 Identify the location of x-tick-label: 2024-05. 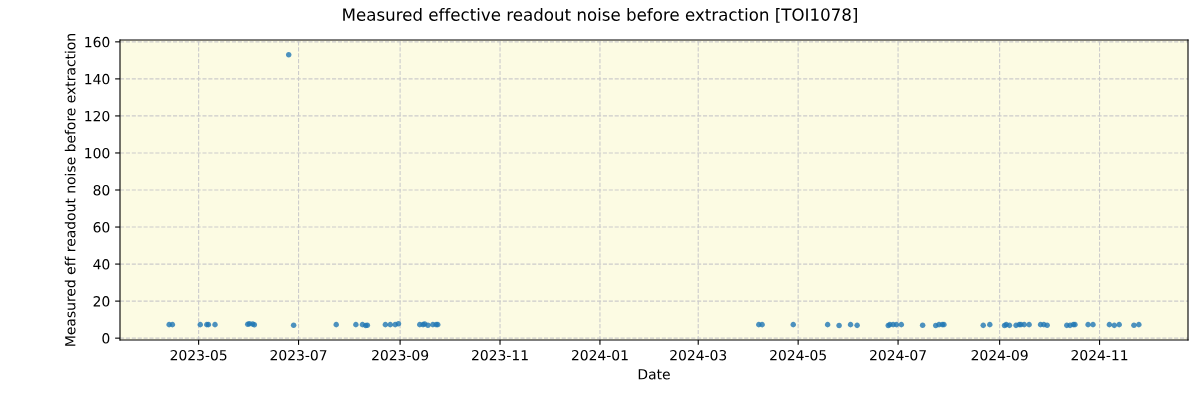
(798, 355).